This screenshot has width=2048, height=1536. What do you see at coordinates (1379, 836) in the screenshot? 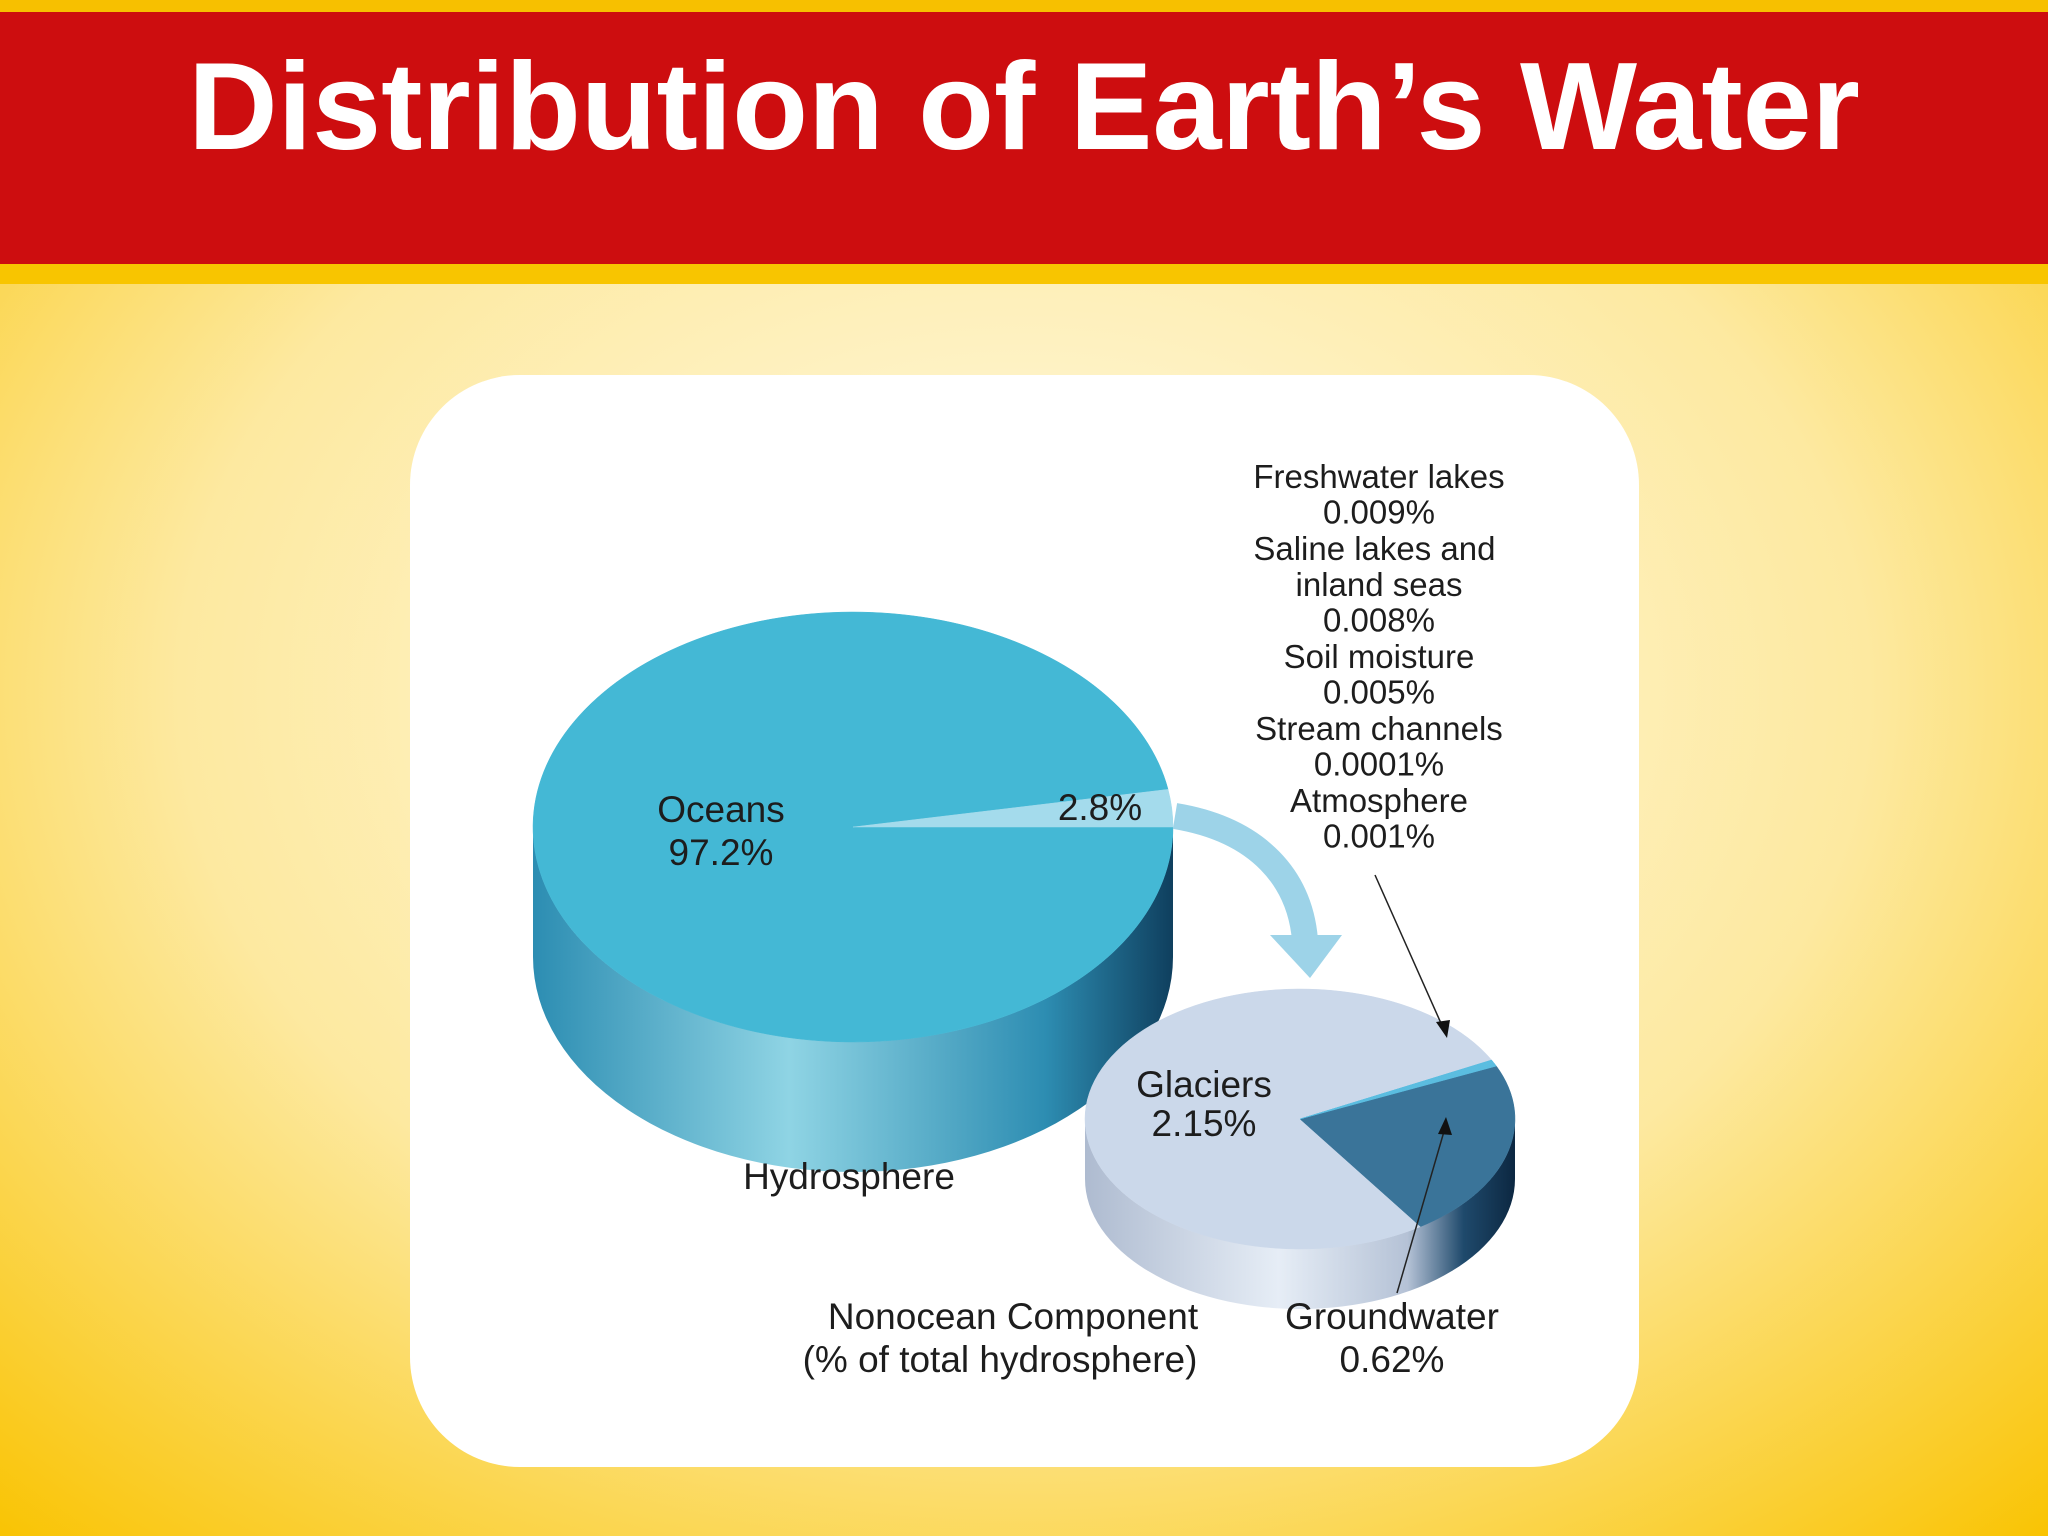
I see `value-label: 0.001%` at bounding box center [1379, 836].